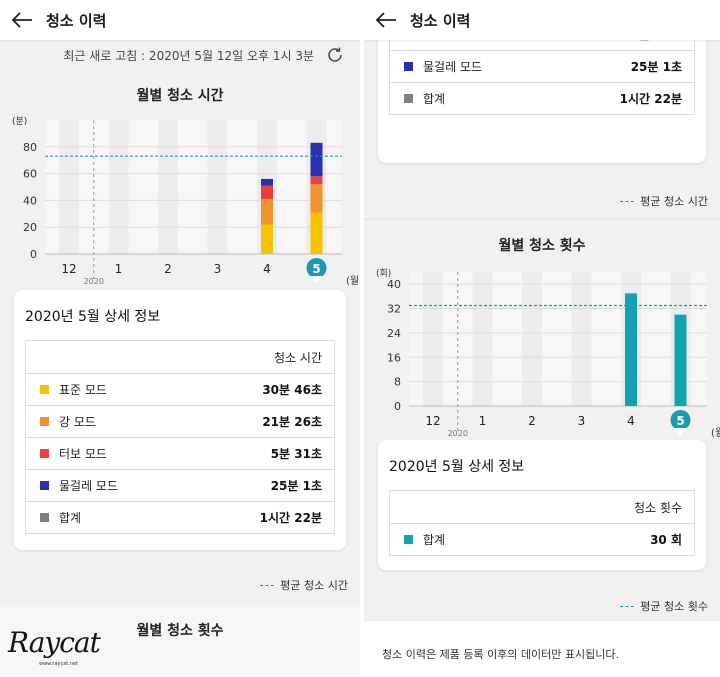  I want to click on count-chart-title-preview: 월별 청소 횟수, so click(180, 631).